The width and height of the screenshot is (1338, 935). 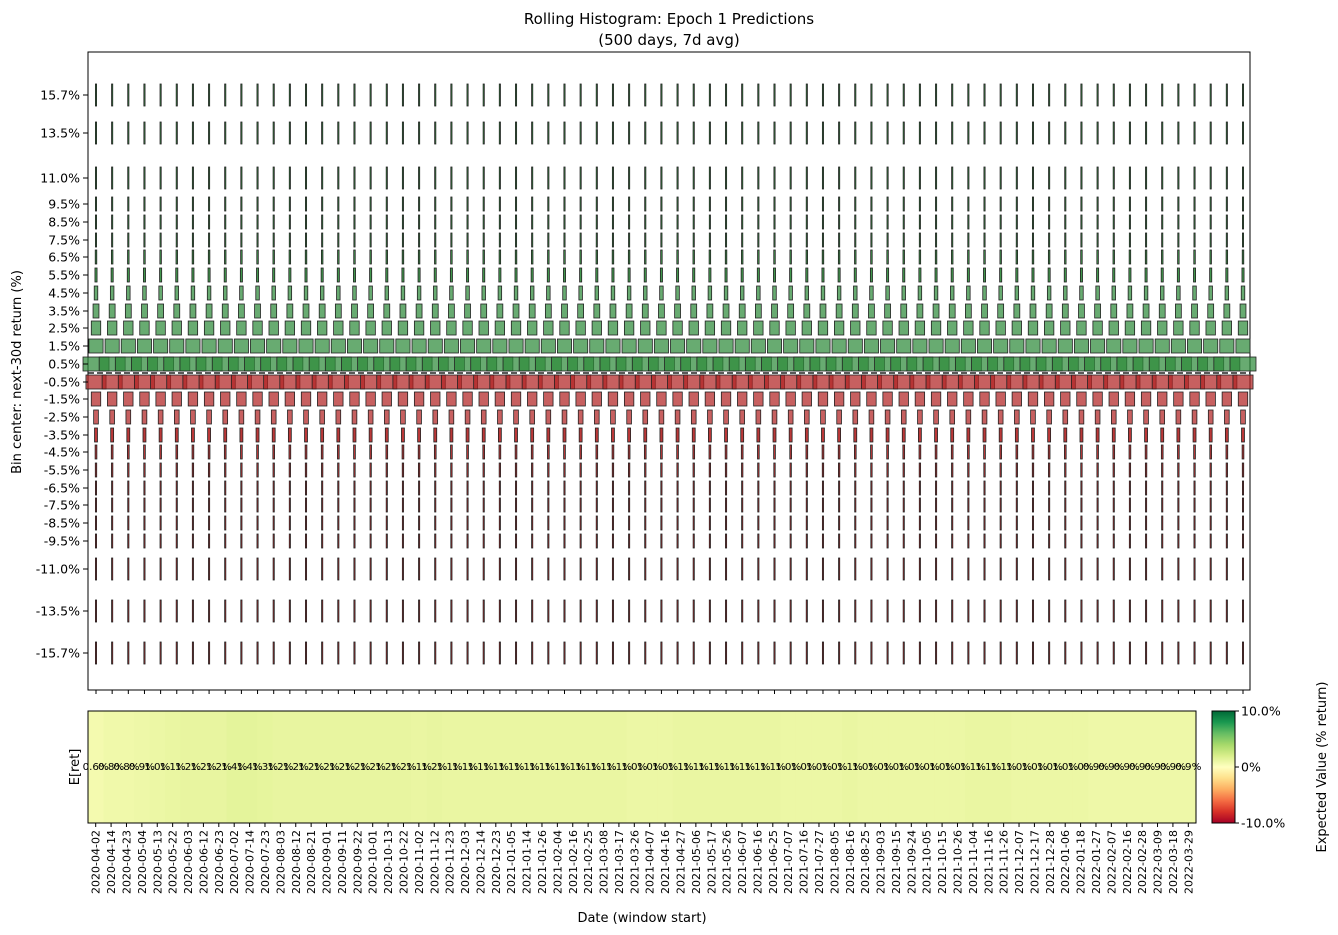 I want to click on heatmap-value-label: 1.4%, so click(x=250, y=767).